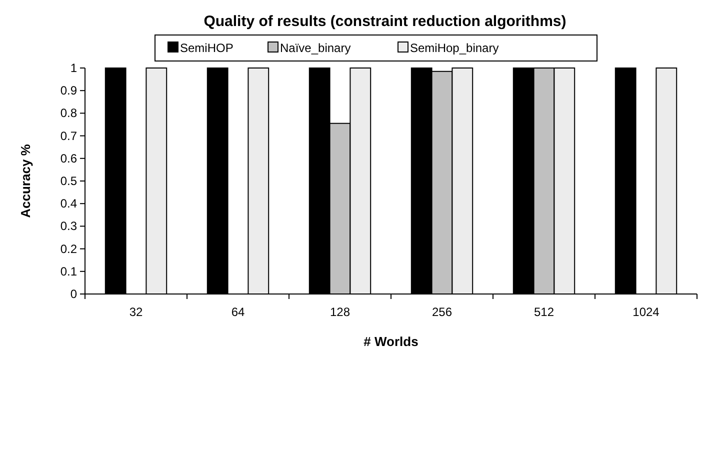 This screenshot has height=467, width=710. What do you see at coordinates (69, 113) in the screenshot?
I see `y-tick-label: 0.8` at bounding box center [69, 113].